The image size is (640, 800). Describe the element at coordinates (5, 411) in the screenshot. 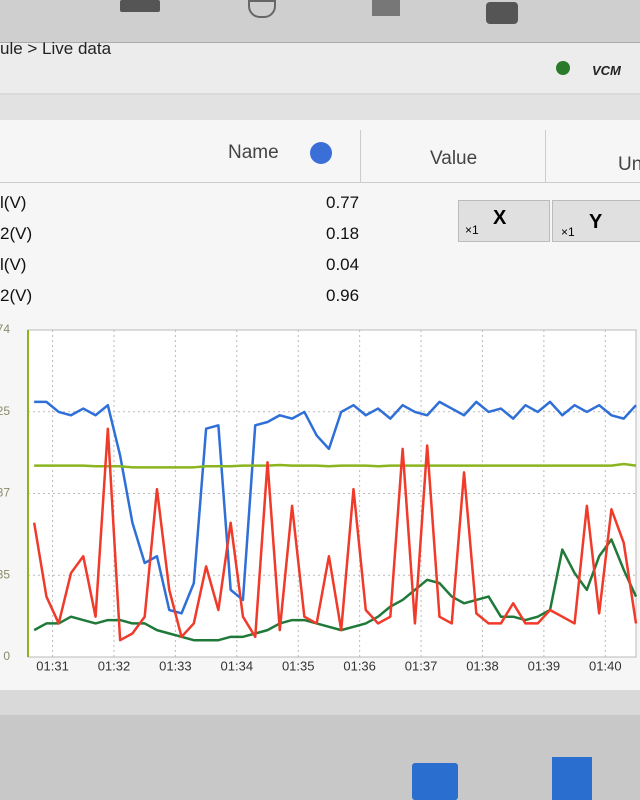

I see `y-tick-label: 25` at that location.